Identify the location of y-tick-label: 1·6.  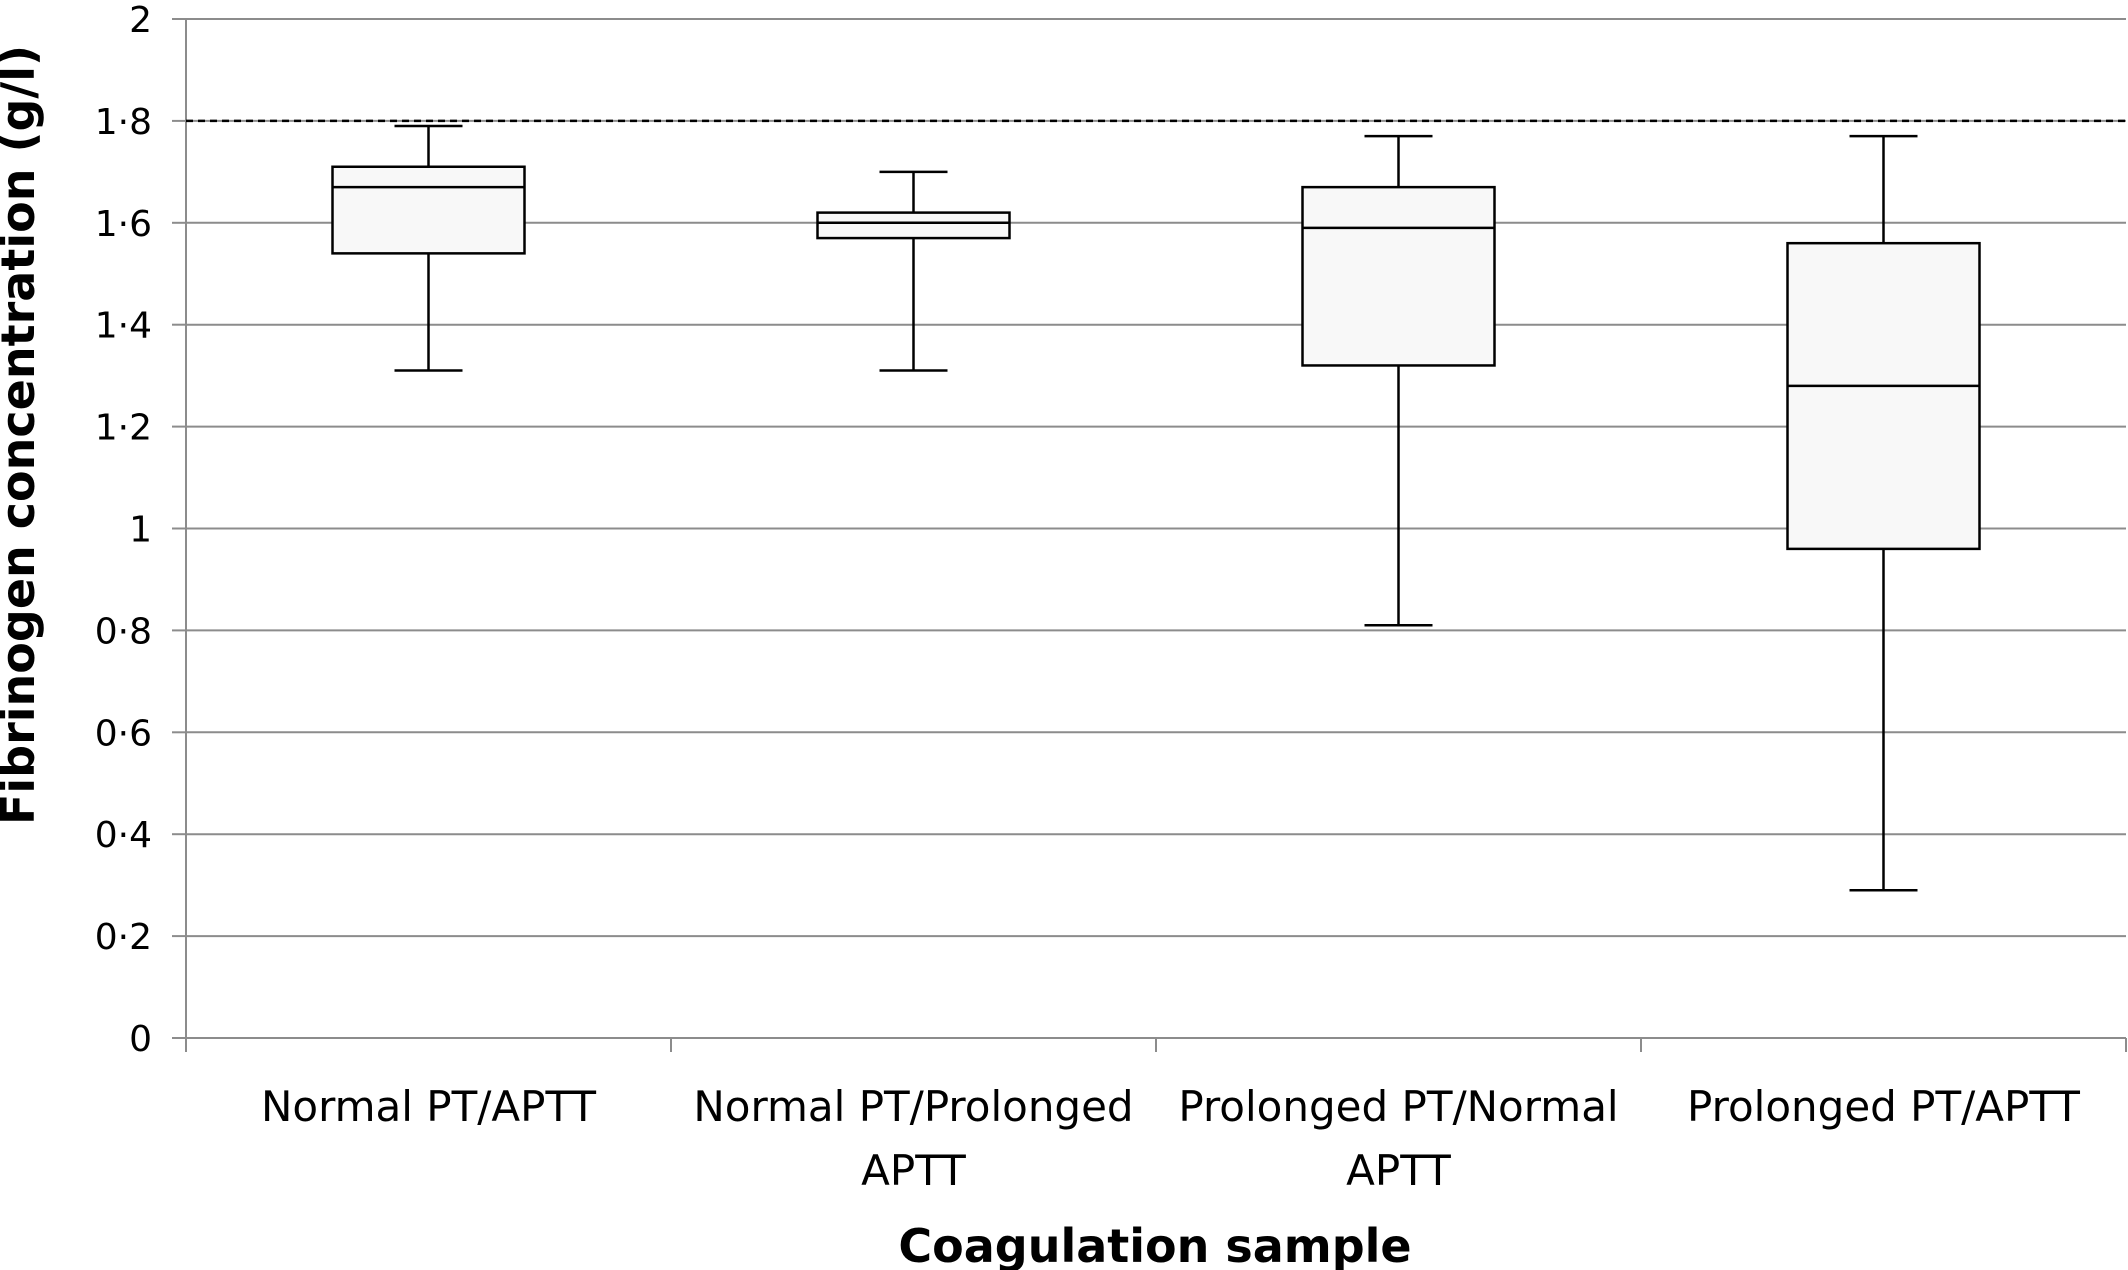
(123, 224).